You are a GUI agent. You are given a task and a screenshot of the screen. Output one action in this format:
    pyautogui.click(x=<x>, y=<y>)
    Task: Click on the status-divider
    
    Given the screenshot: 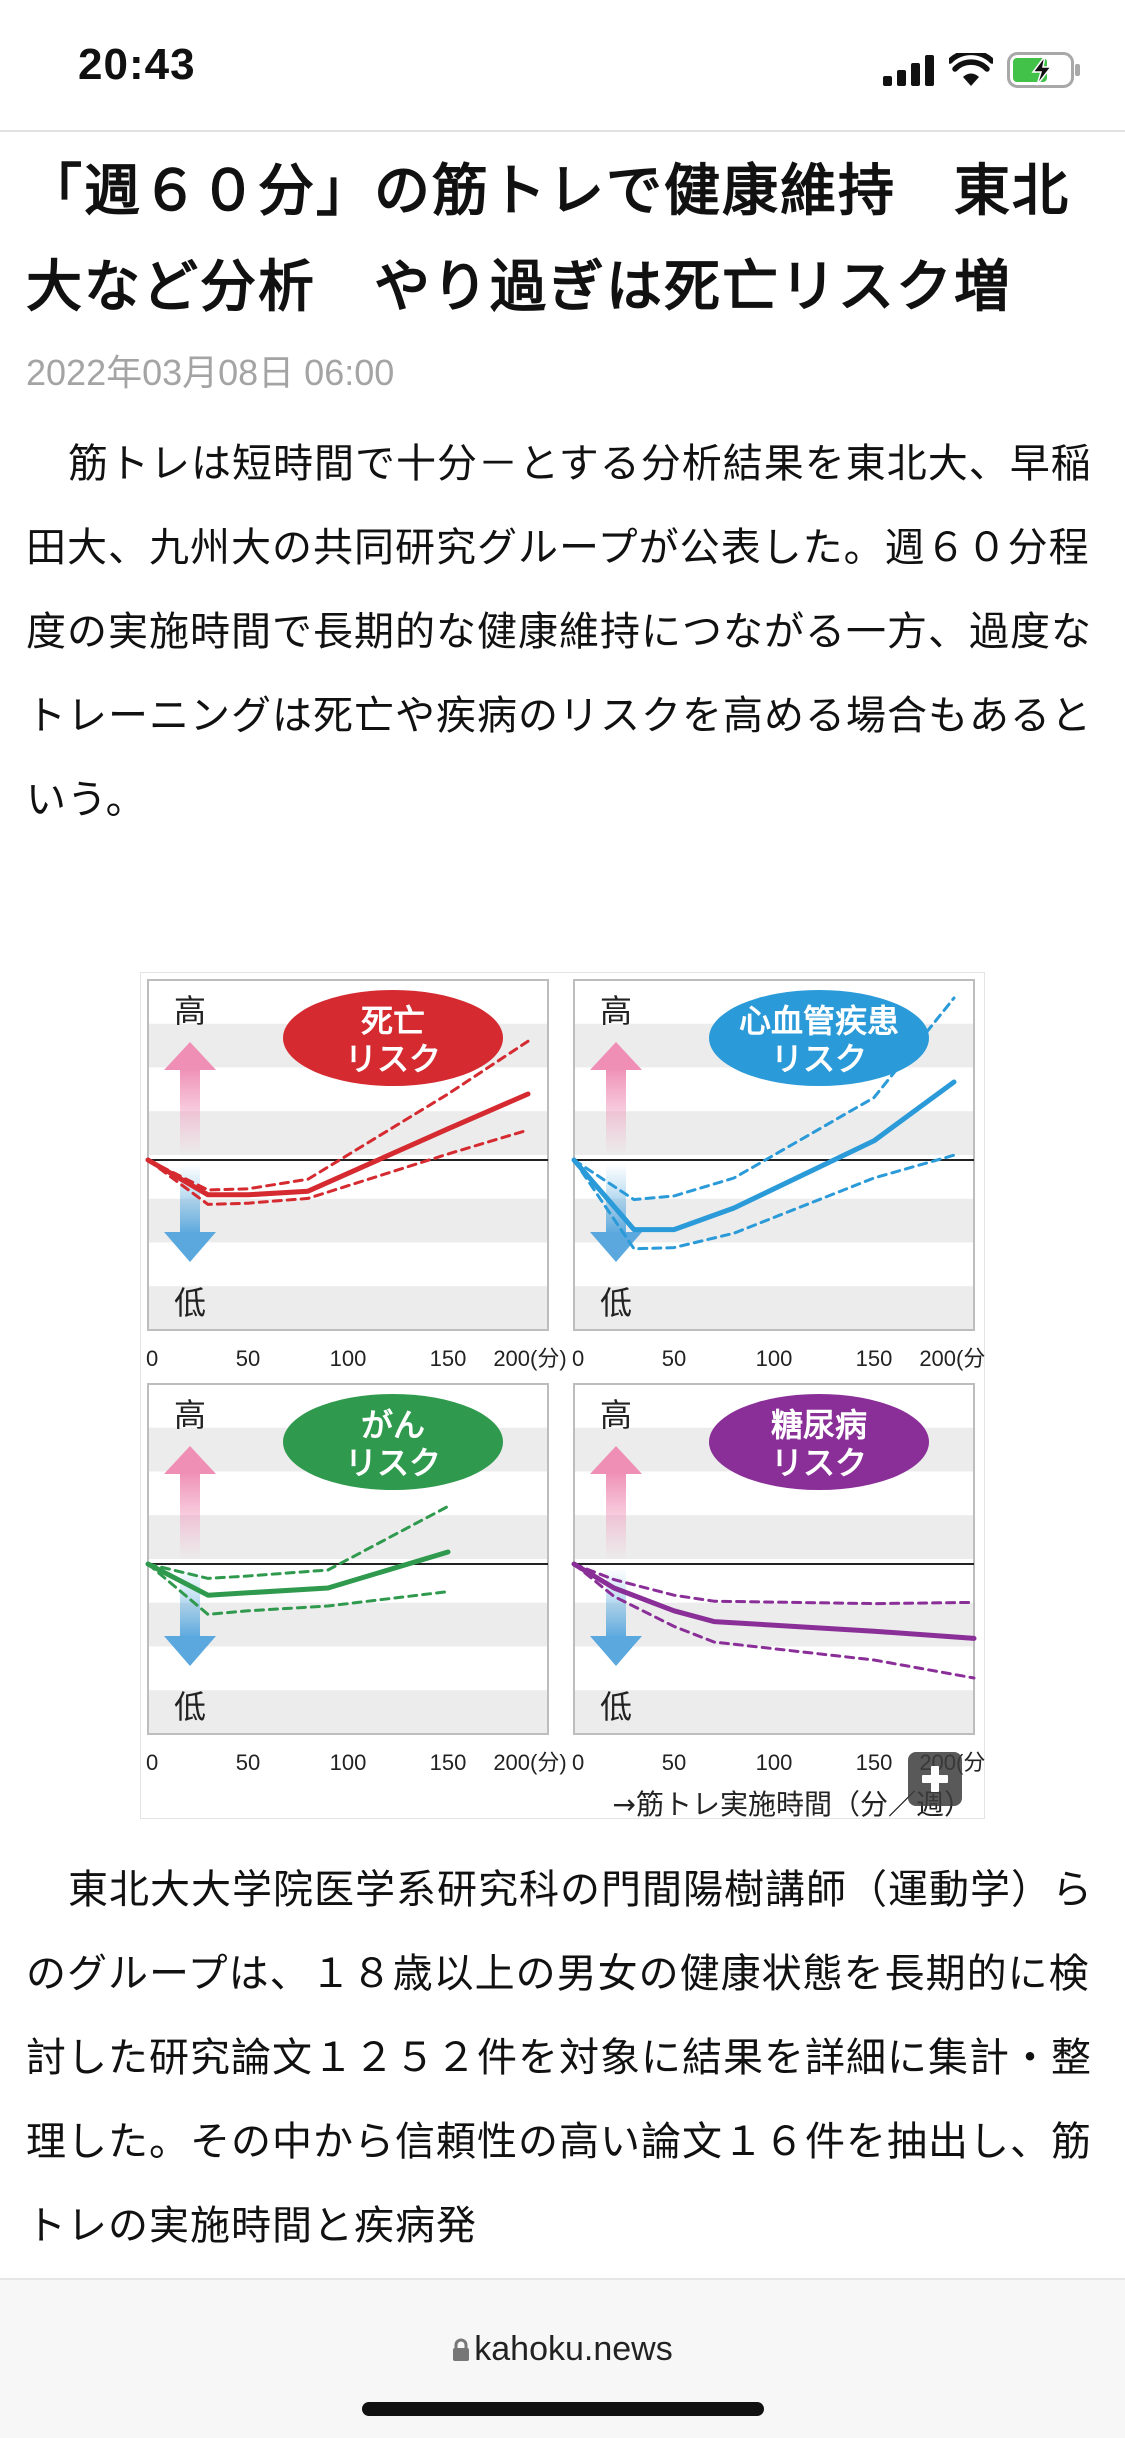 What is the action you would take?
    pyautogui.click(x=562, y=131)
    